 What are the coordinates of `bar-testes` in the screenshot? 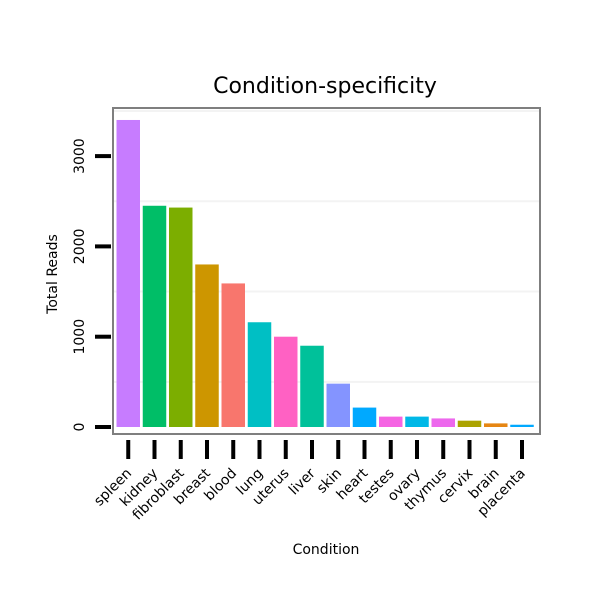 It's located at (391, 421).